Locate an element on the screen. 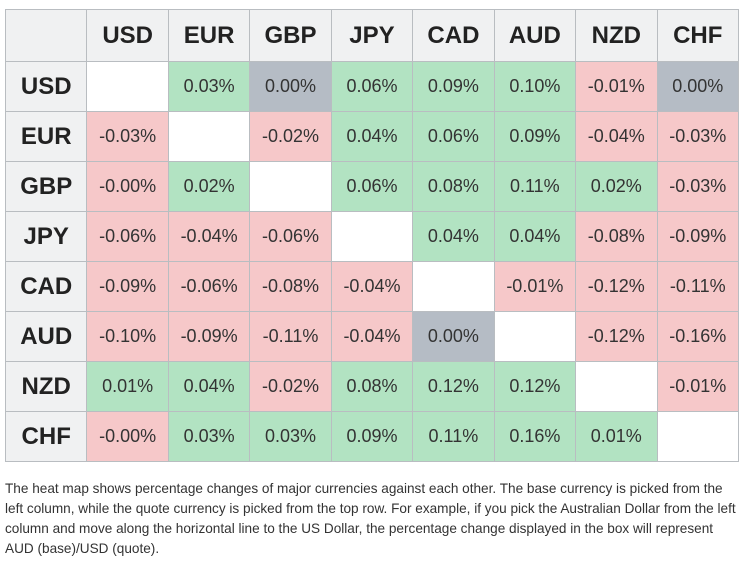 This screenshot has width=743, height=561. column-header-aud: AUD is located at coordinates (535, 35).